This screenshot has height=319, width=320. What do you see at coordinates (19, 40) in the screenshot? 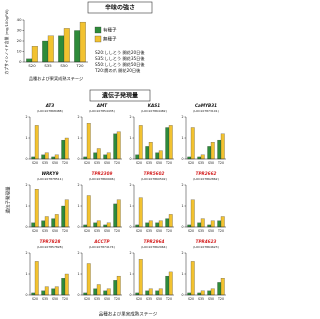
I see `y-tick-label: 20` at bounding box center [19, 40].